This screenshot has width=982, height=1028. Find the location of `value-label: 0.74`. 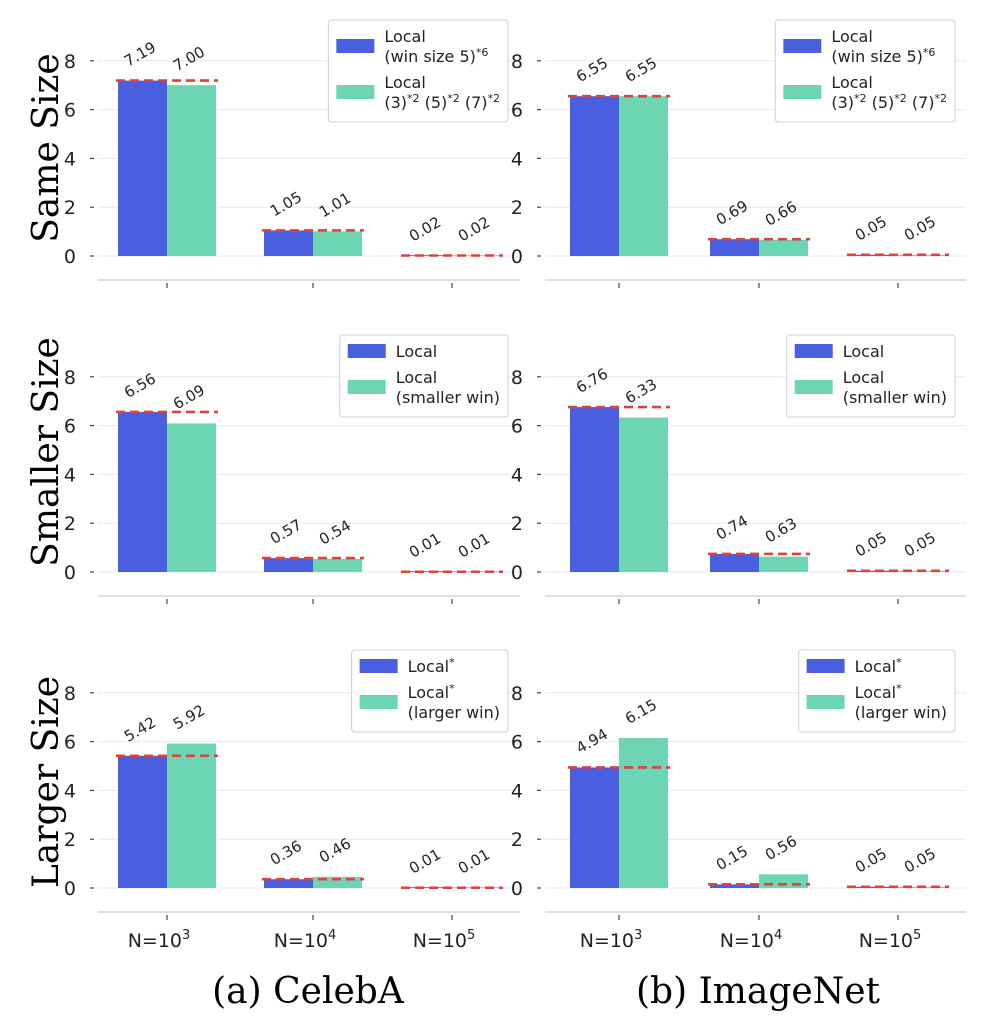

value-label: 0.74 is located at coordinates (732, 527).